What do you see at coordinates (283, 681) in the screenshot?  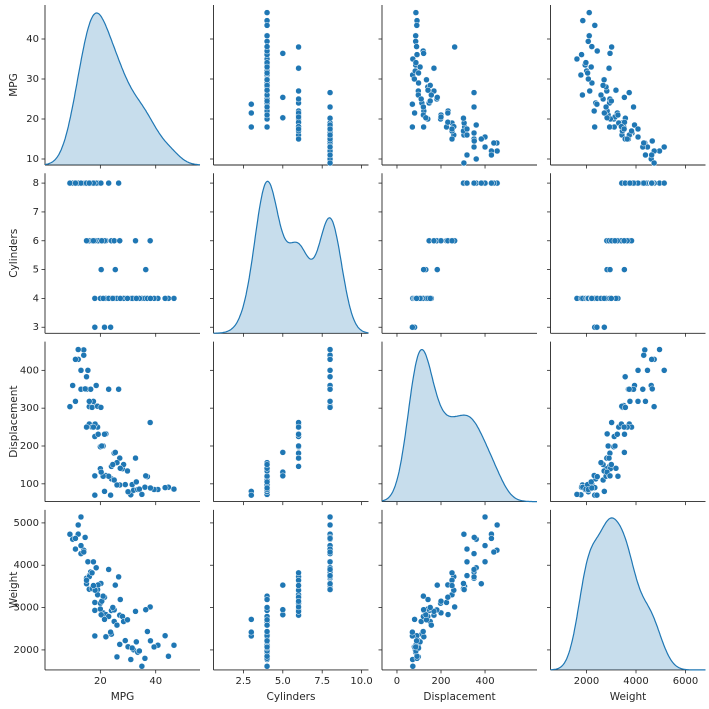 I see `x-tick-label: 5.0` at bounding box center [283, 681].